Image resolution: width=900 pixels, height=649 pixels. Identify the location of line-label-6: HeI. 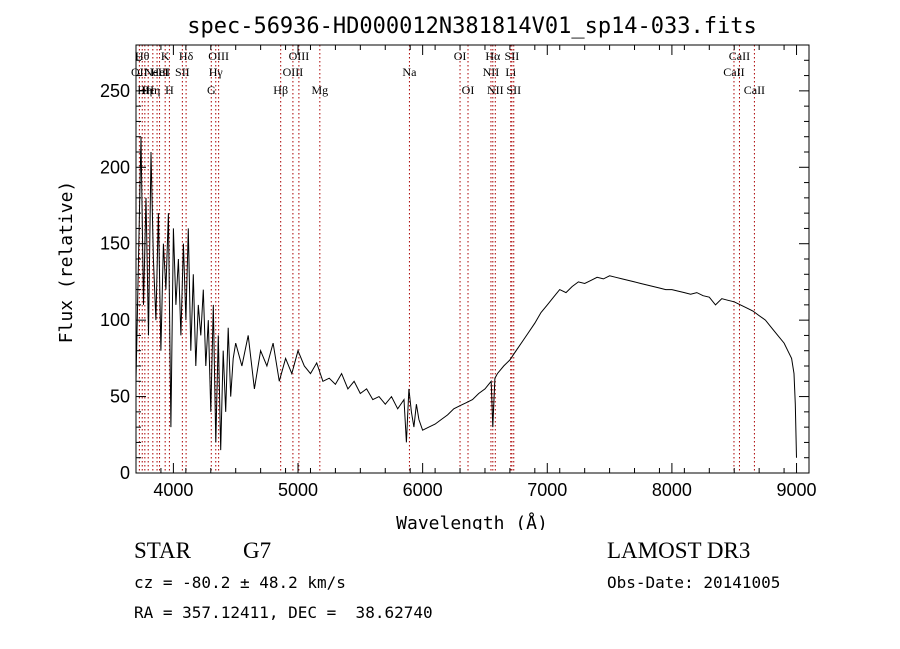
(160, 72).